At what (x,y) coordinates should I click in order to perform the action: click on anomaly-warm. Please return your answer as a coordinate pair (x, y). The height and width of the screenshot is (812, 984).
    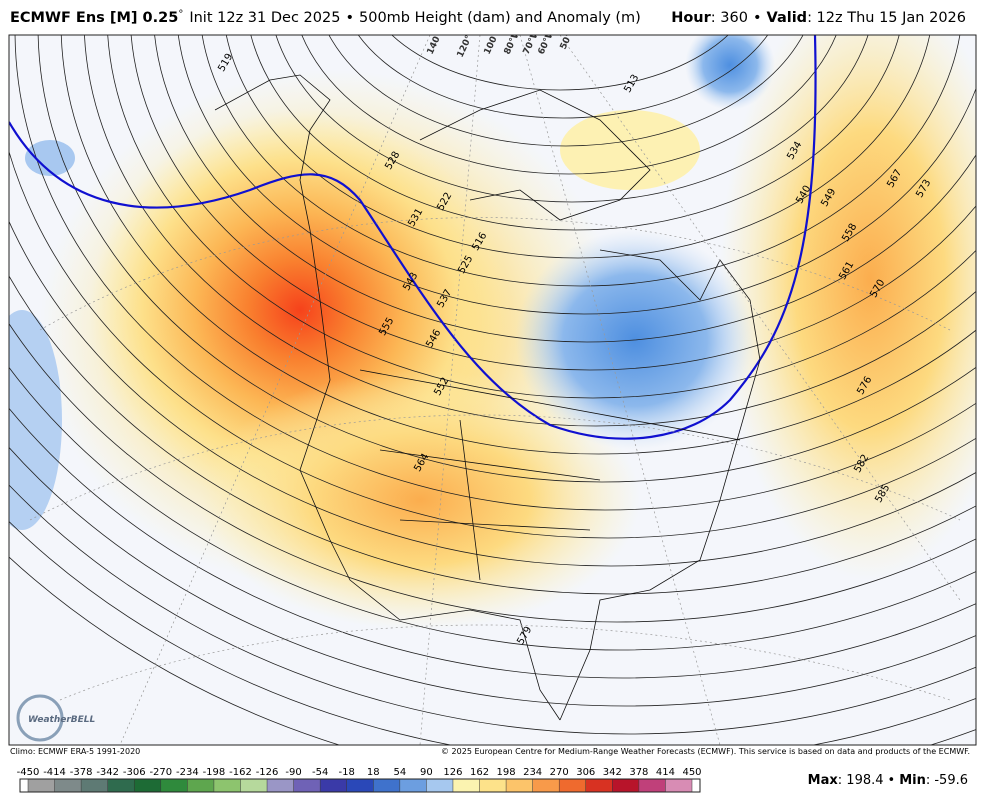
    Looking at the image, I should click on (420, 500).